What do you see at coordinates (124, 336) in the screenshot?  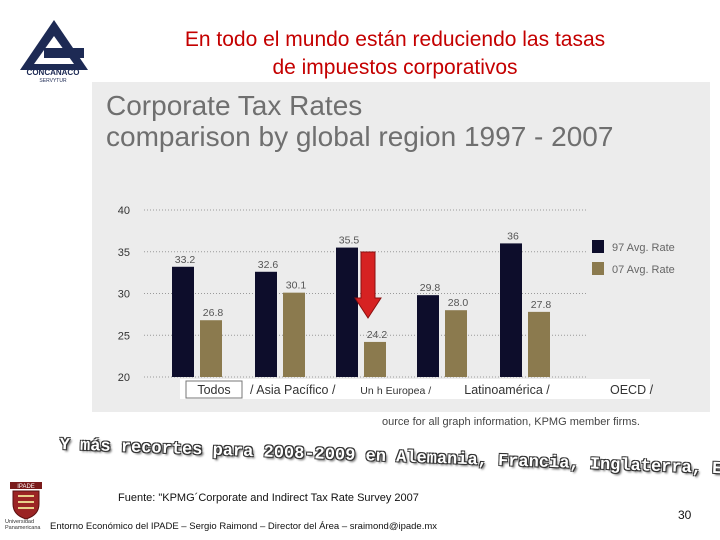 I see `y-tick-label: 25` at bounding box center [124, 336].